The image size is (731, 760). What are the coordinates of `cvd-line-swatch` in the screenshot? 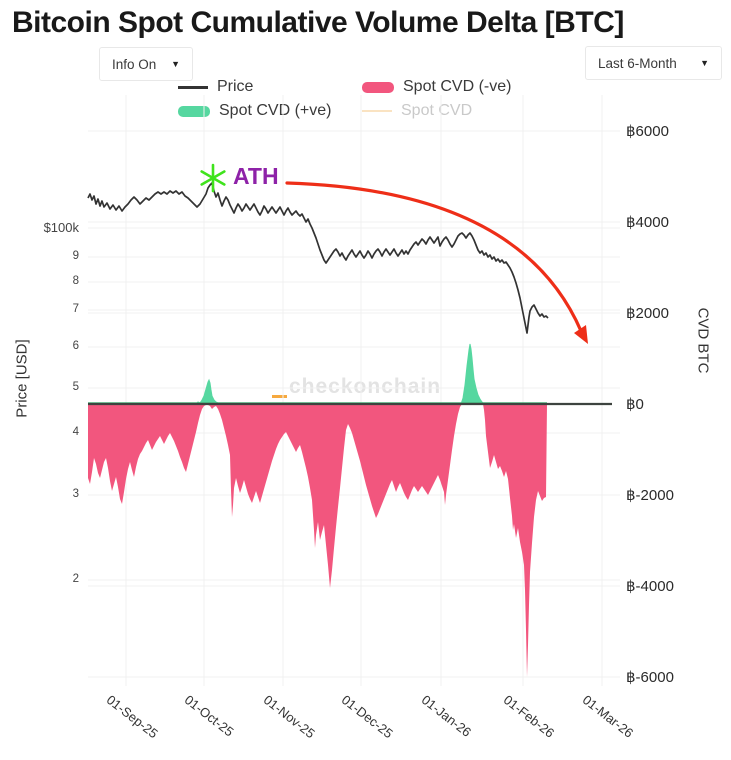 It's located at (377, 111).